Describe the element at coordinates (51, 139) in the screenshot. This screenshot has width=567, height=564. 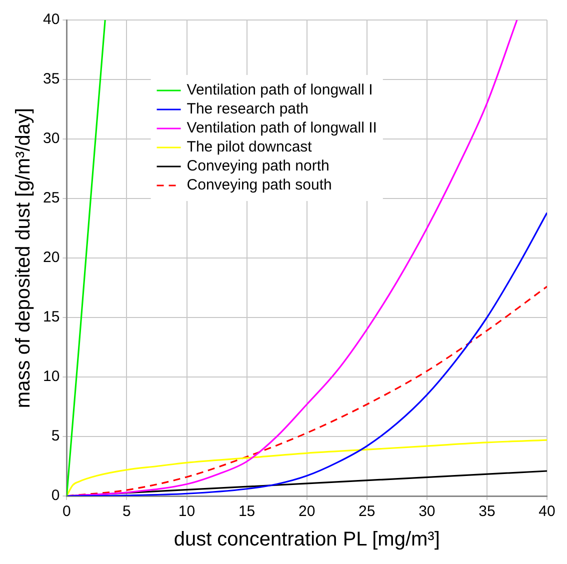
I see `y-tick-label: 30` at that location.